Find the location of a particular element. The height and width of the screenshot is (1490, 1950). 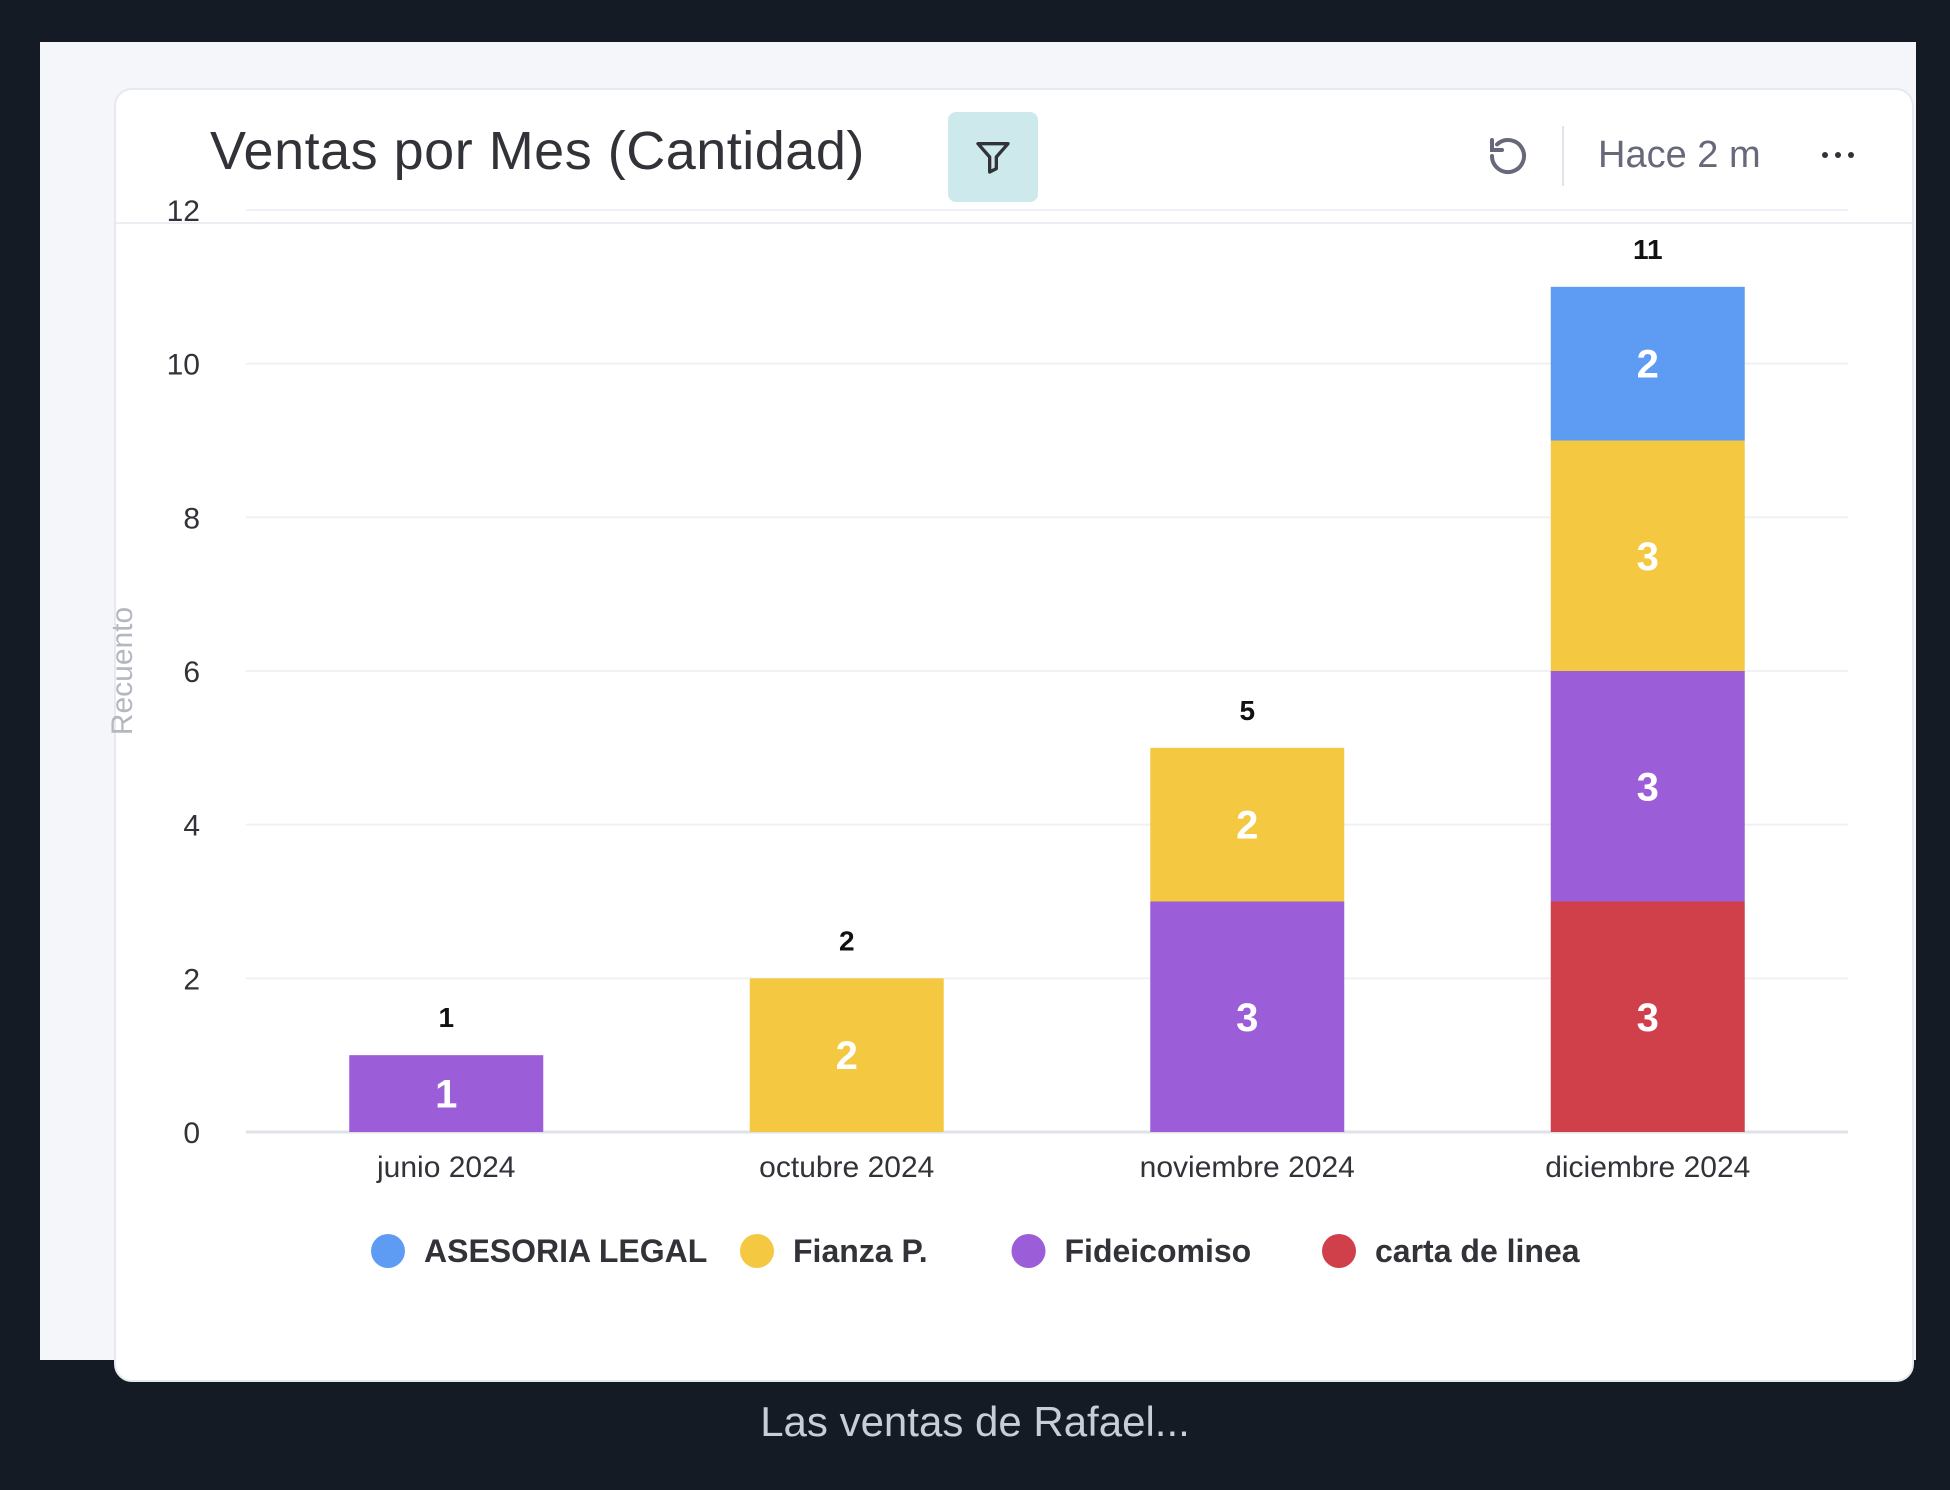

more-horizontal-icon is located at coordinates (1838, 155).